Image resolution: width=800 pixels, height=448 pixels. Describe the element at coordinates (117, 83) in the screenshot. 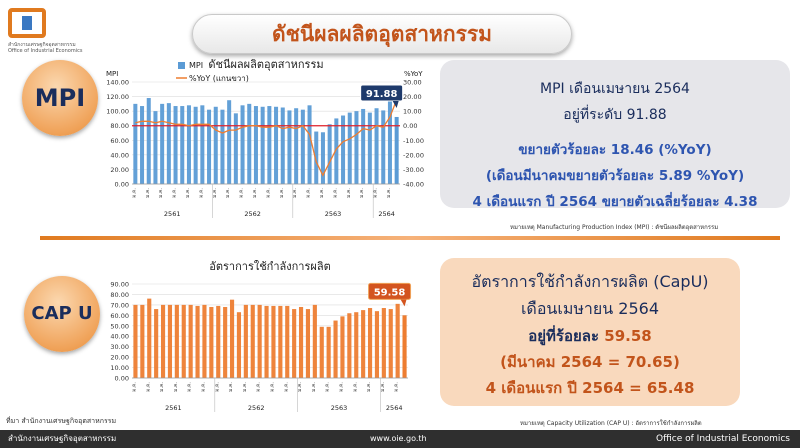

I see `y-tick-label: 140.00` at that location.